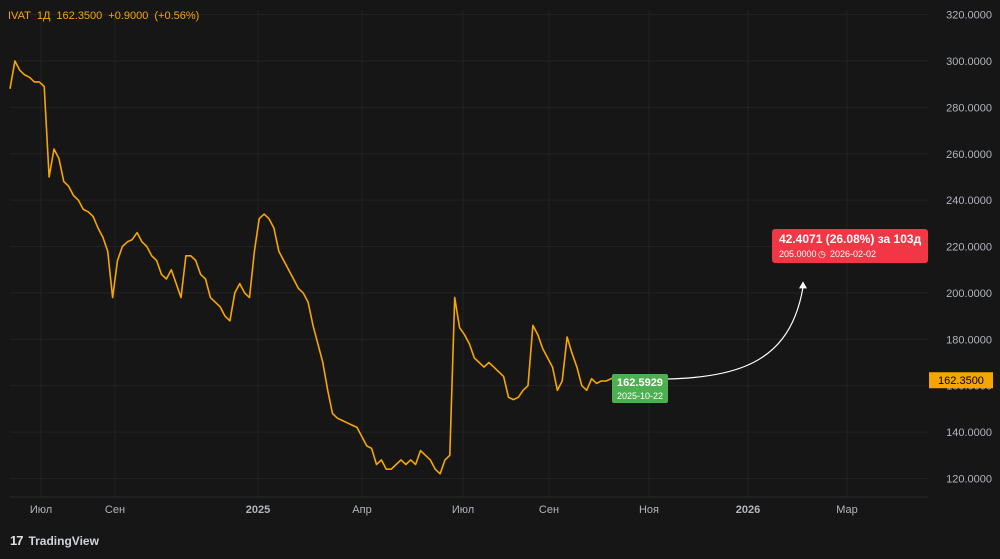 The width and height of the screenshot is (1000, 559). What do you see at coordinates (969, 479) in the screenshot?
I see `y-tick-label: 120.0000` at bounding box center [969, 479].